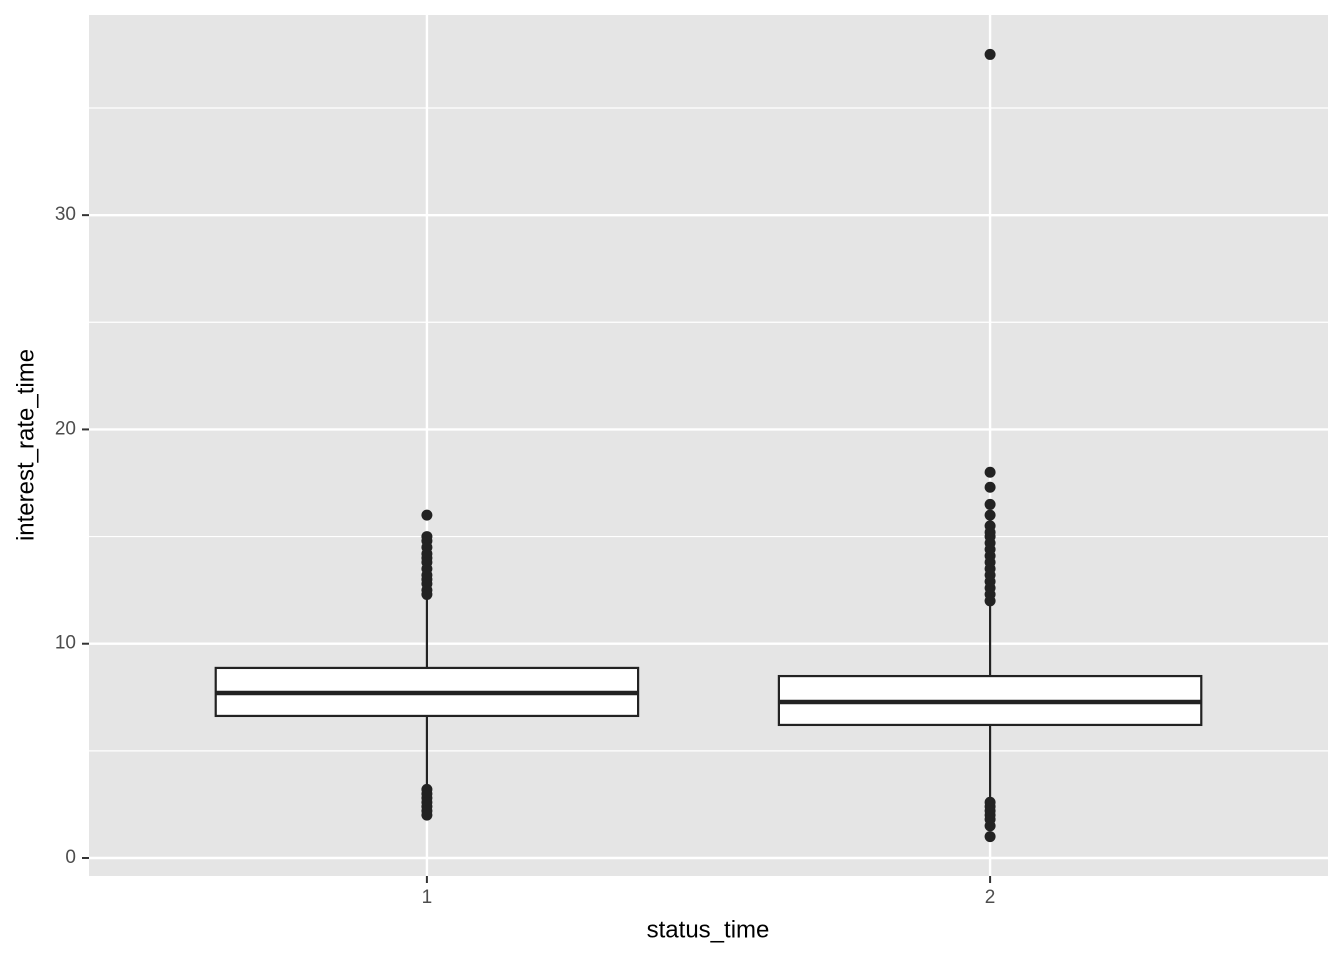  What do you see at coordinates (65, 643) in the screenshot?
I see `y-tick-label: 10` at bounding box center [65, 643].